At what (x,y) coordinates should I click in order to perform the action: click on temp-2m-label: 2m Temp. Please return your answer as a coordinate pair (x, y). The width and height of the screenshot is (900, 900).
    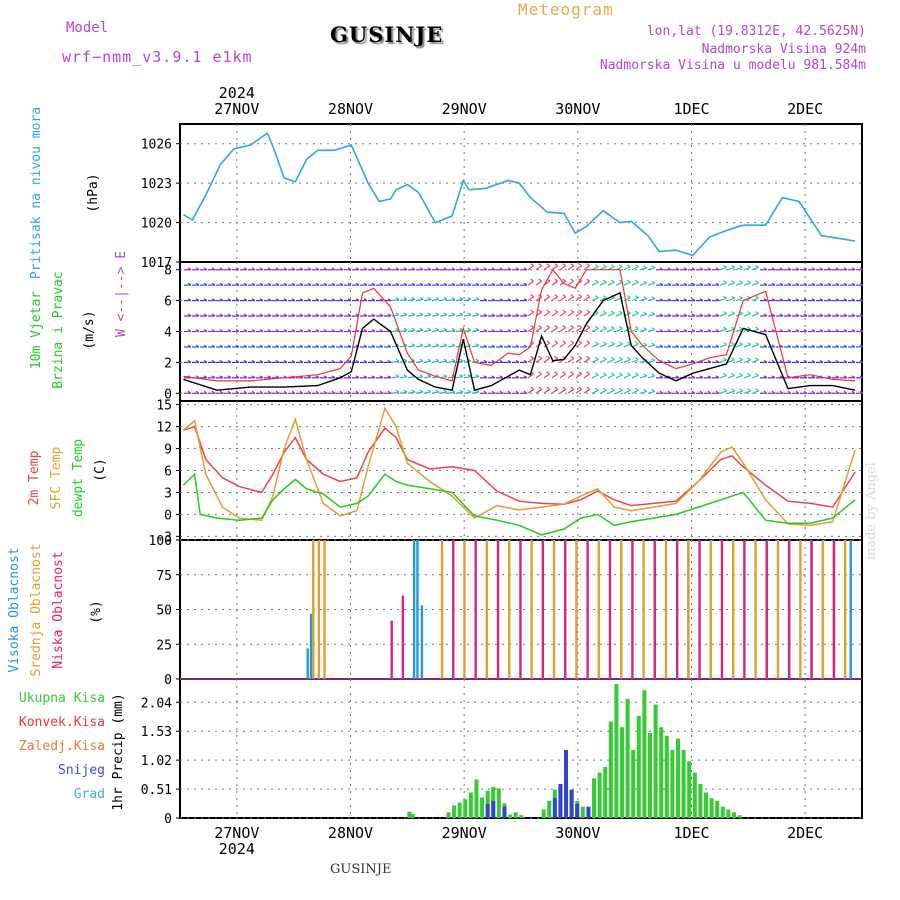
    Looking at the image, I should click on (34, 477).